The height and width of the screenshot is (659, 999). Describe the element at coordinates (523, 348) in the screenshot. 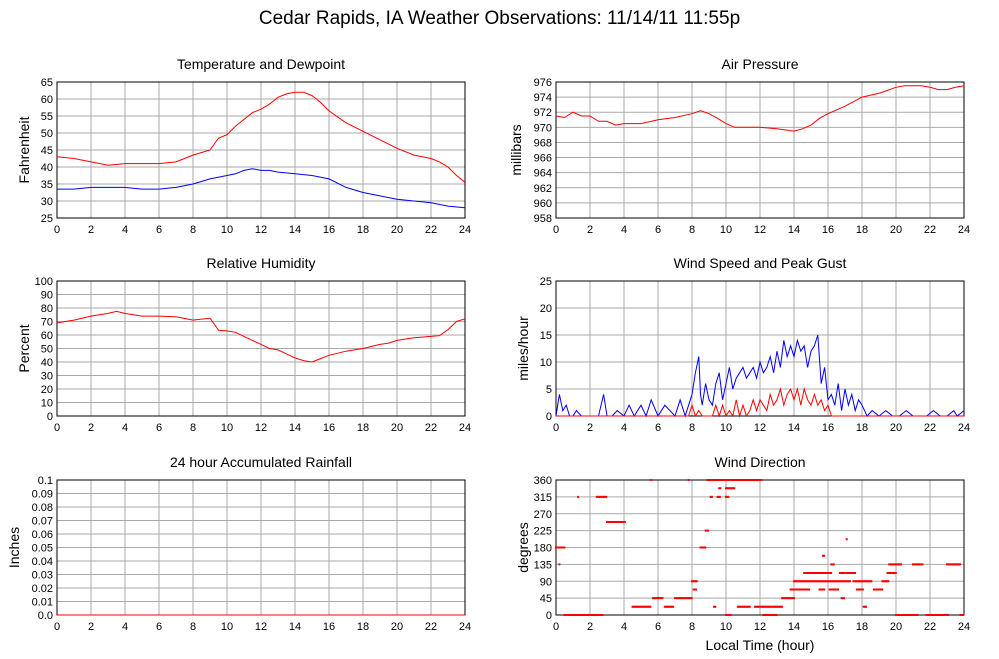

I see `y-axis-label: miles/hour` at that location.